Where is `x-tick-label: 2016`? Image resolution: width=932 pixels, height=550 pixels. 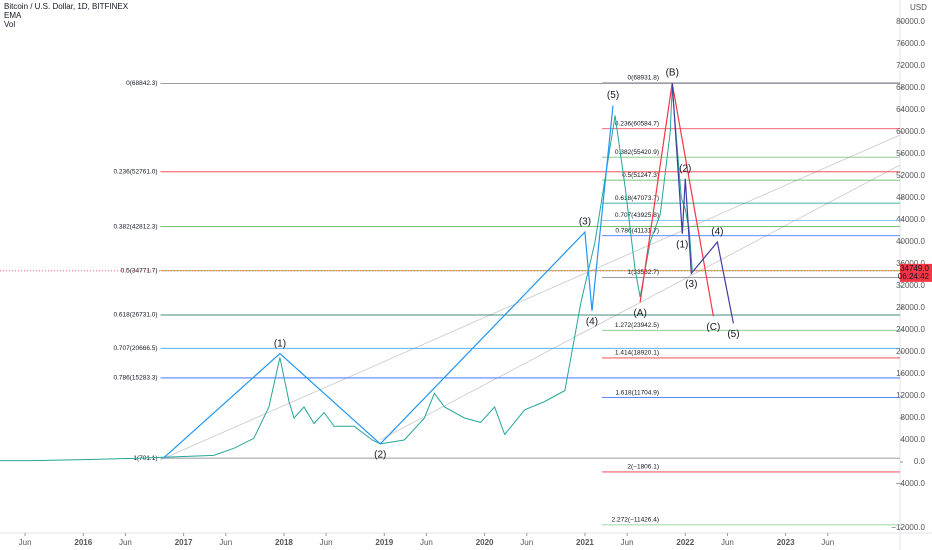 x-tick-label: 2016 is located at coordinates (83, 542).